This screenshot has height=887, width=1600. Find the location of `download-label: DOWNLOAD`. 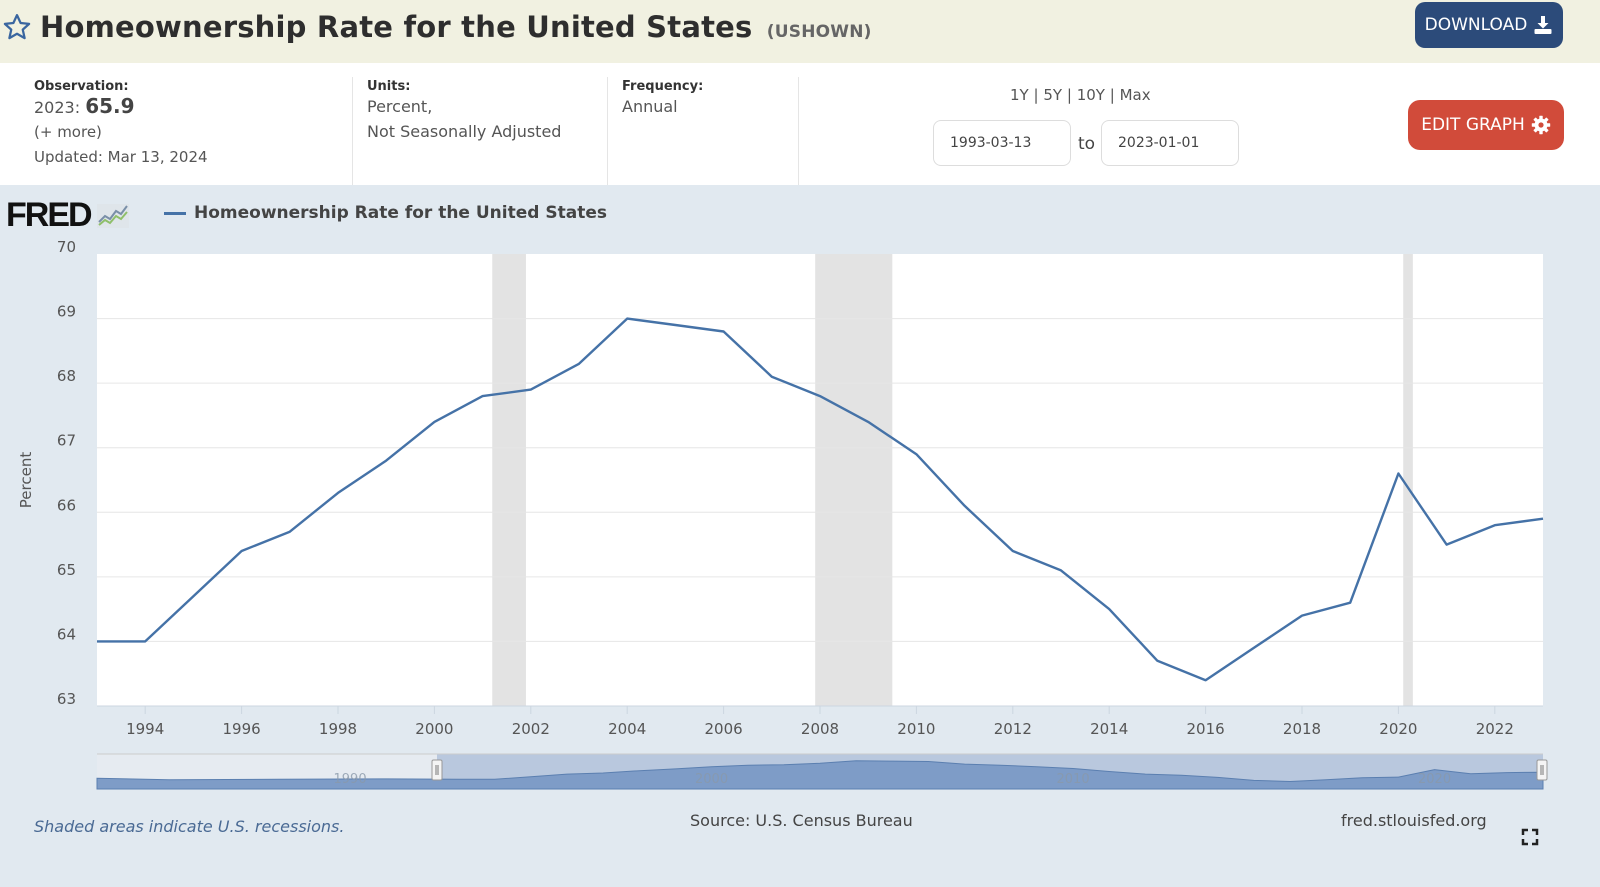

download-label: DOWNLOAD is located at coordinates (1476, 25).